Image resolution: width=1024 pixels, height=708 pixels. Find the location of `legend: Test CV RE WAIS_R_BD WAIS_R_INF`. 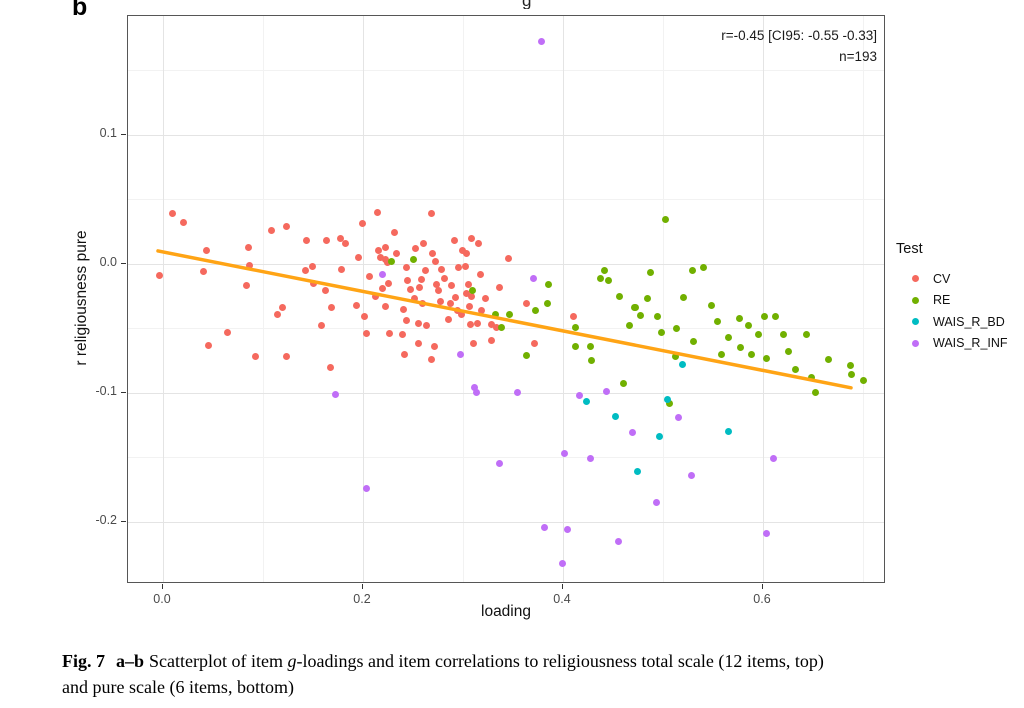

legend: Test CV RE WAIS_R_BD WAIS_R_INF is located at coordinates (952, 297).